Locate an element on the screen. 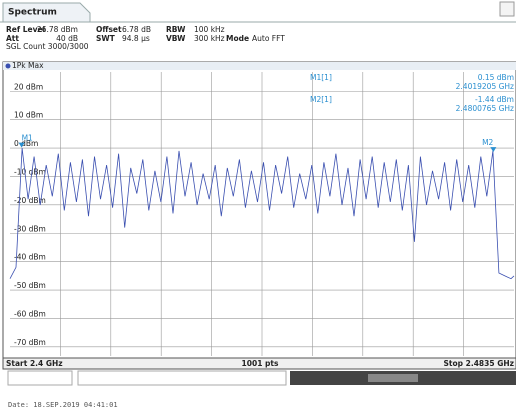 This screenshot has width=516, height=415. marker-freq: 2.4800765 GHz is located at coordinates (485, 108).